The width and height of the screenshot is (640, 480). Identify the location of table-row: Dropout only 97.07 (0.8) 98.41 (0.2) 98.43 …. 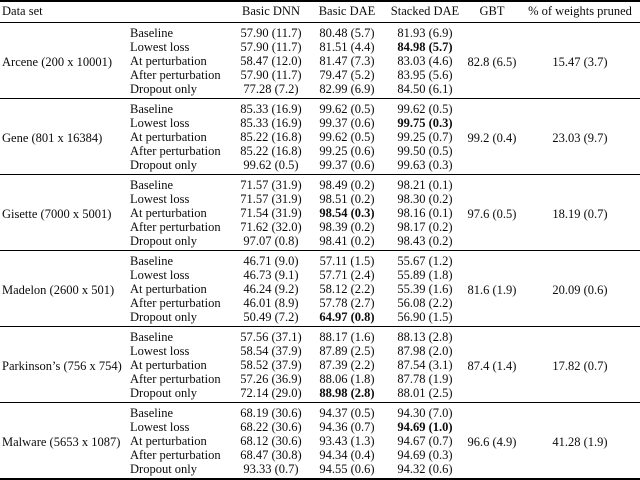
(320, 242).